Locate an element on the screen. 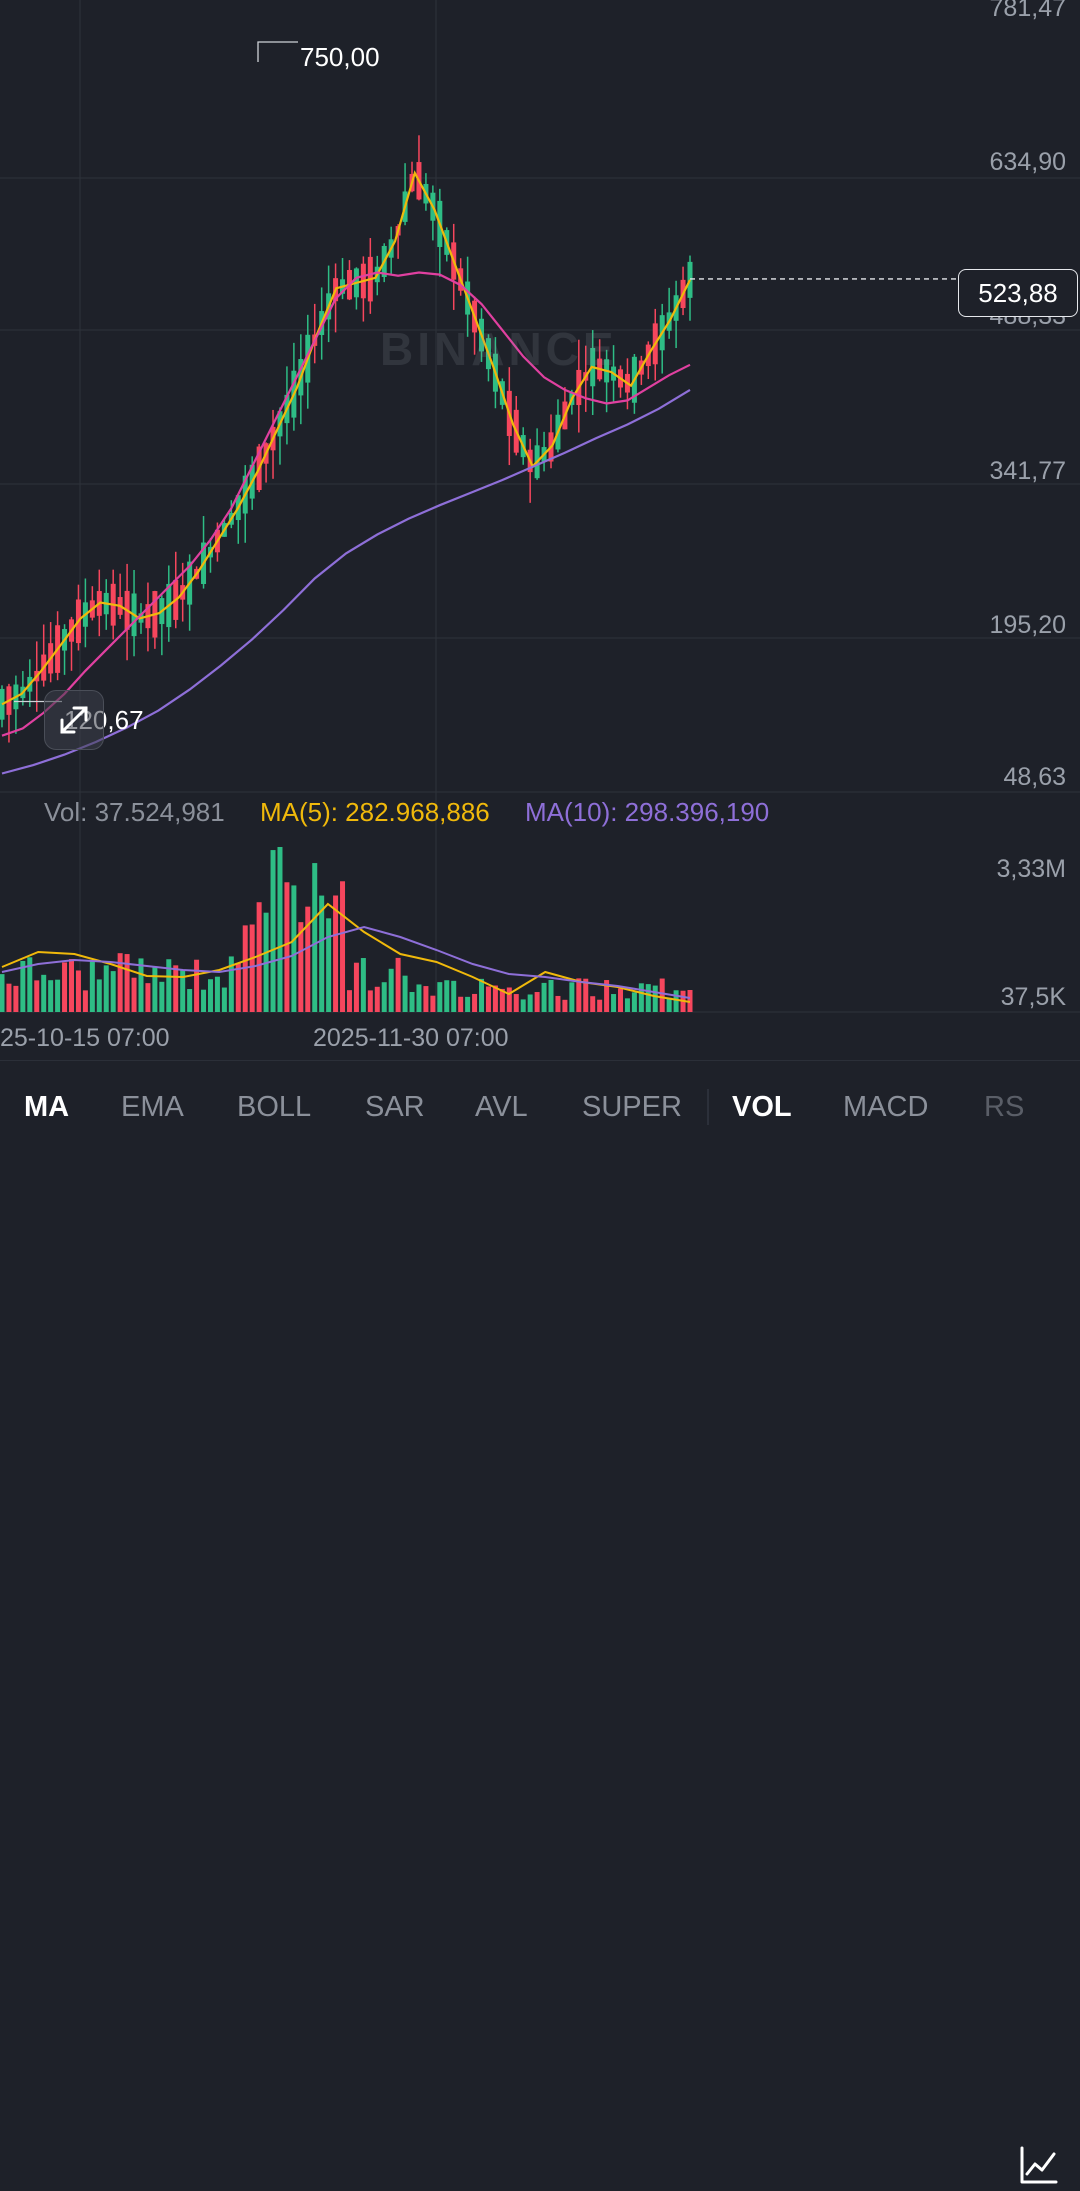 Image resolution: width=1080 pixels, height=2191 pixels. current-price-tag: 523,88 is located at coordinates (1018, 293).